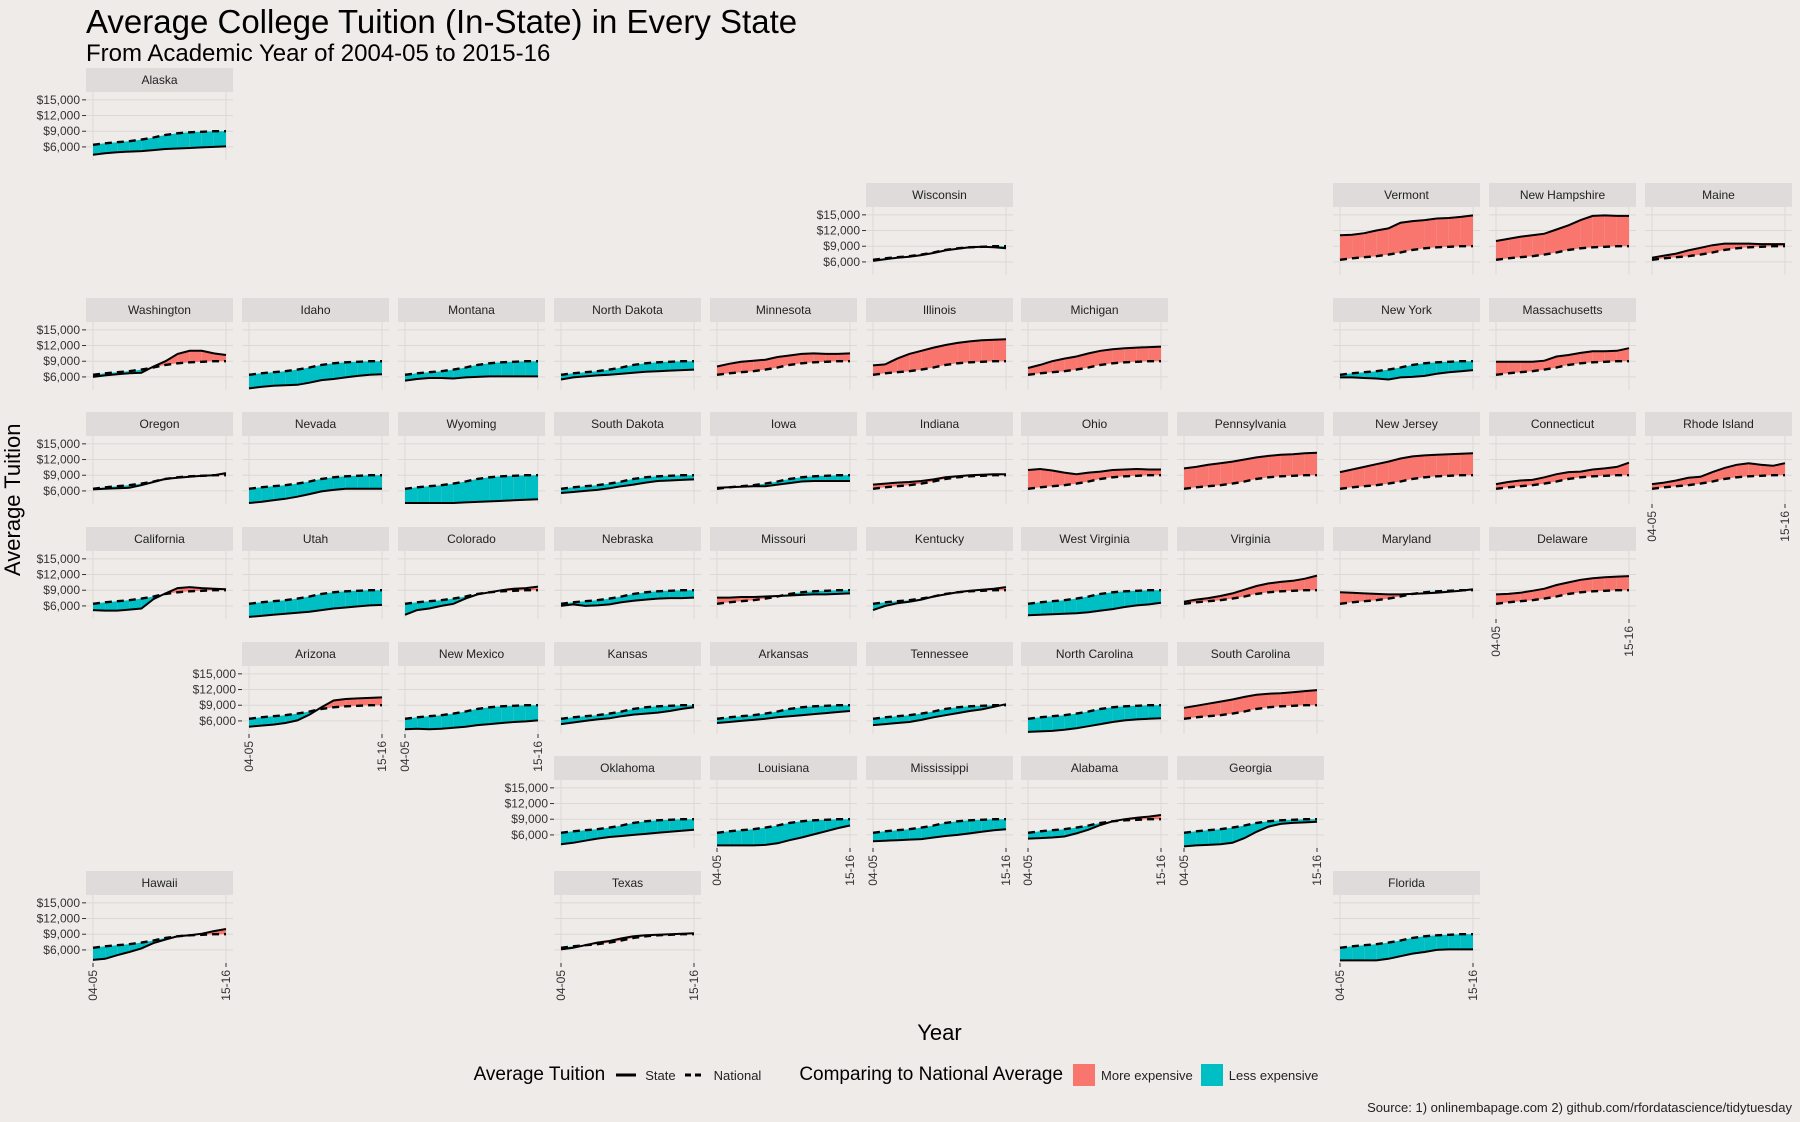 The image size is (1800, 1122). I want to click on facet-oklahoma: Oklahoma $6,000 $9,000$12,000 $15,000, so click(603, 802).